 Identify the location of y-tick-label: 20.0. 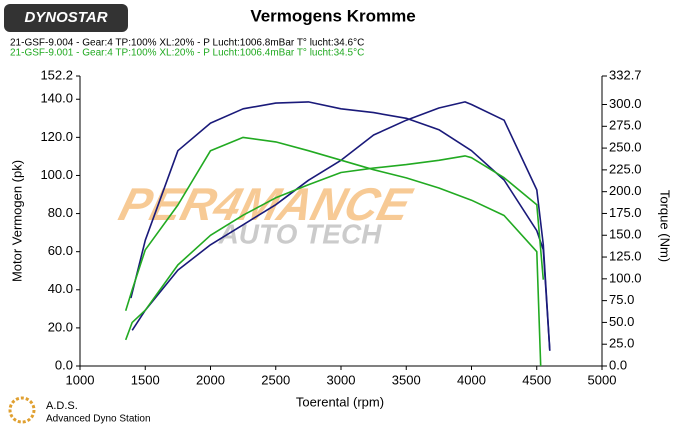
(60, 326).